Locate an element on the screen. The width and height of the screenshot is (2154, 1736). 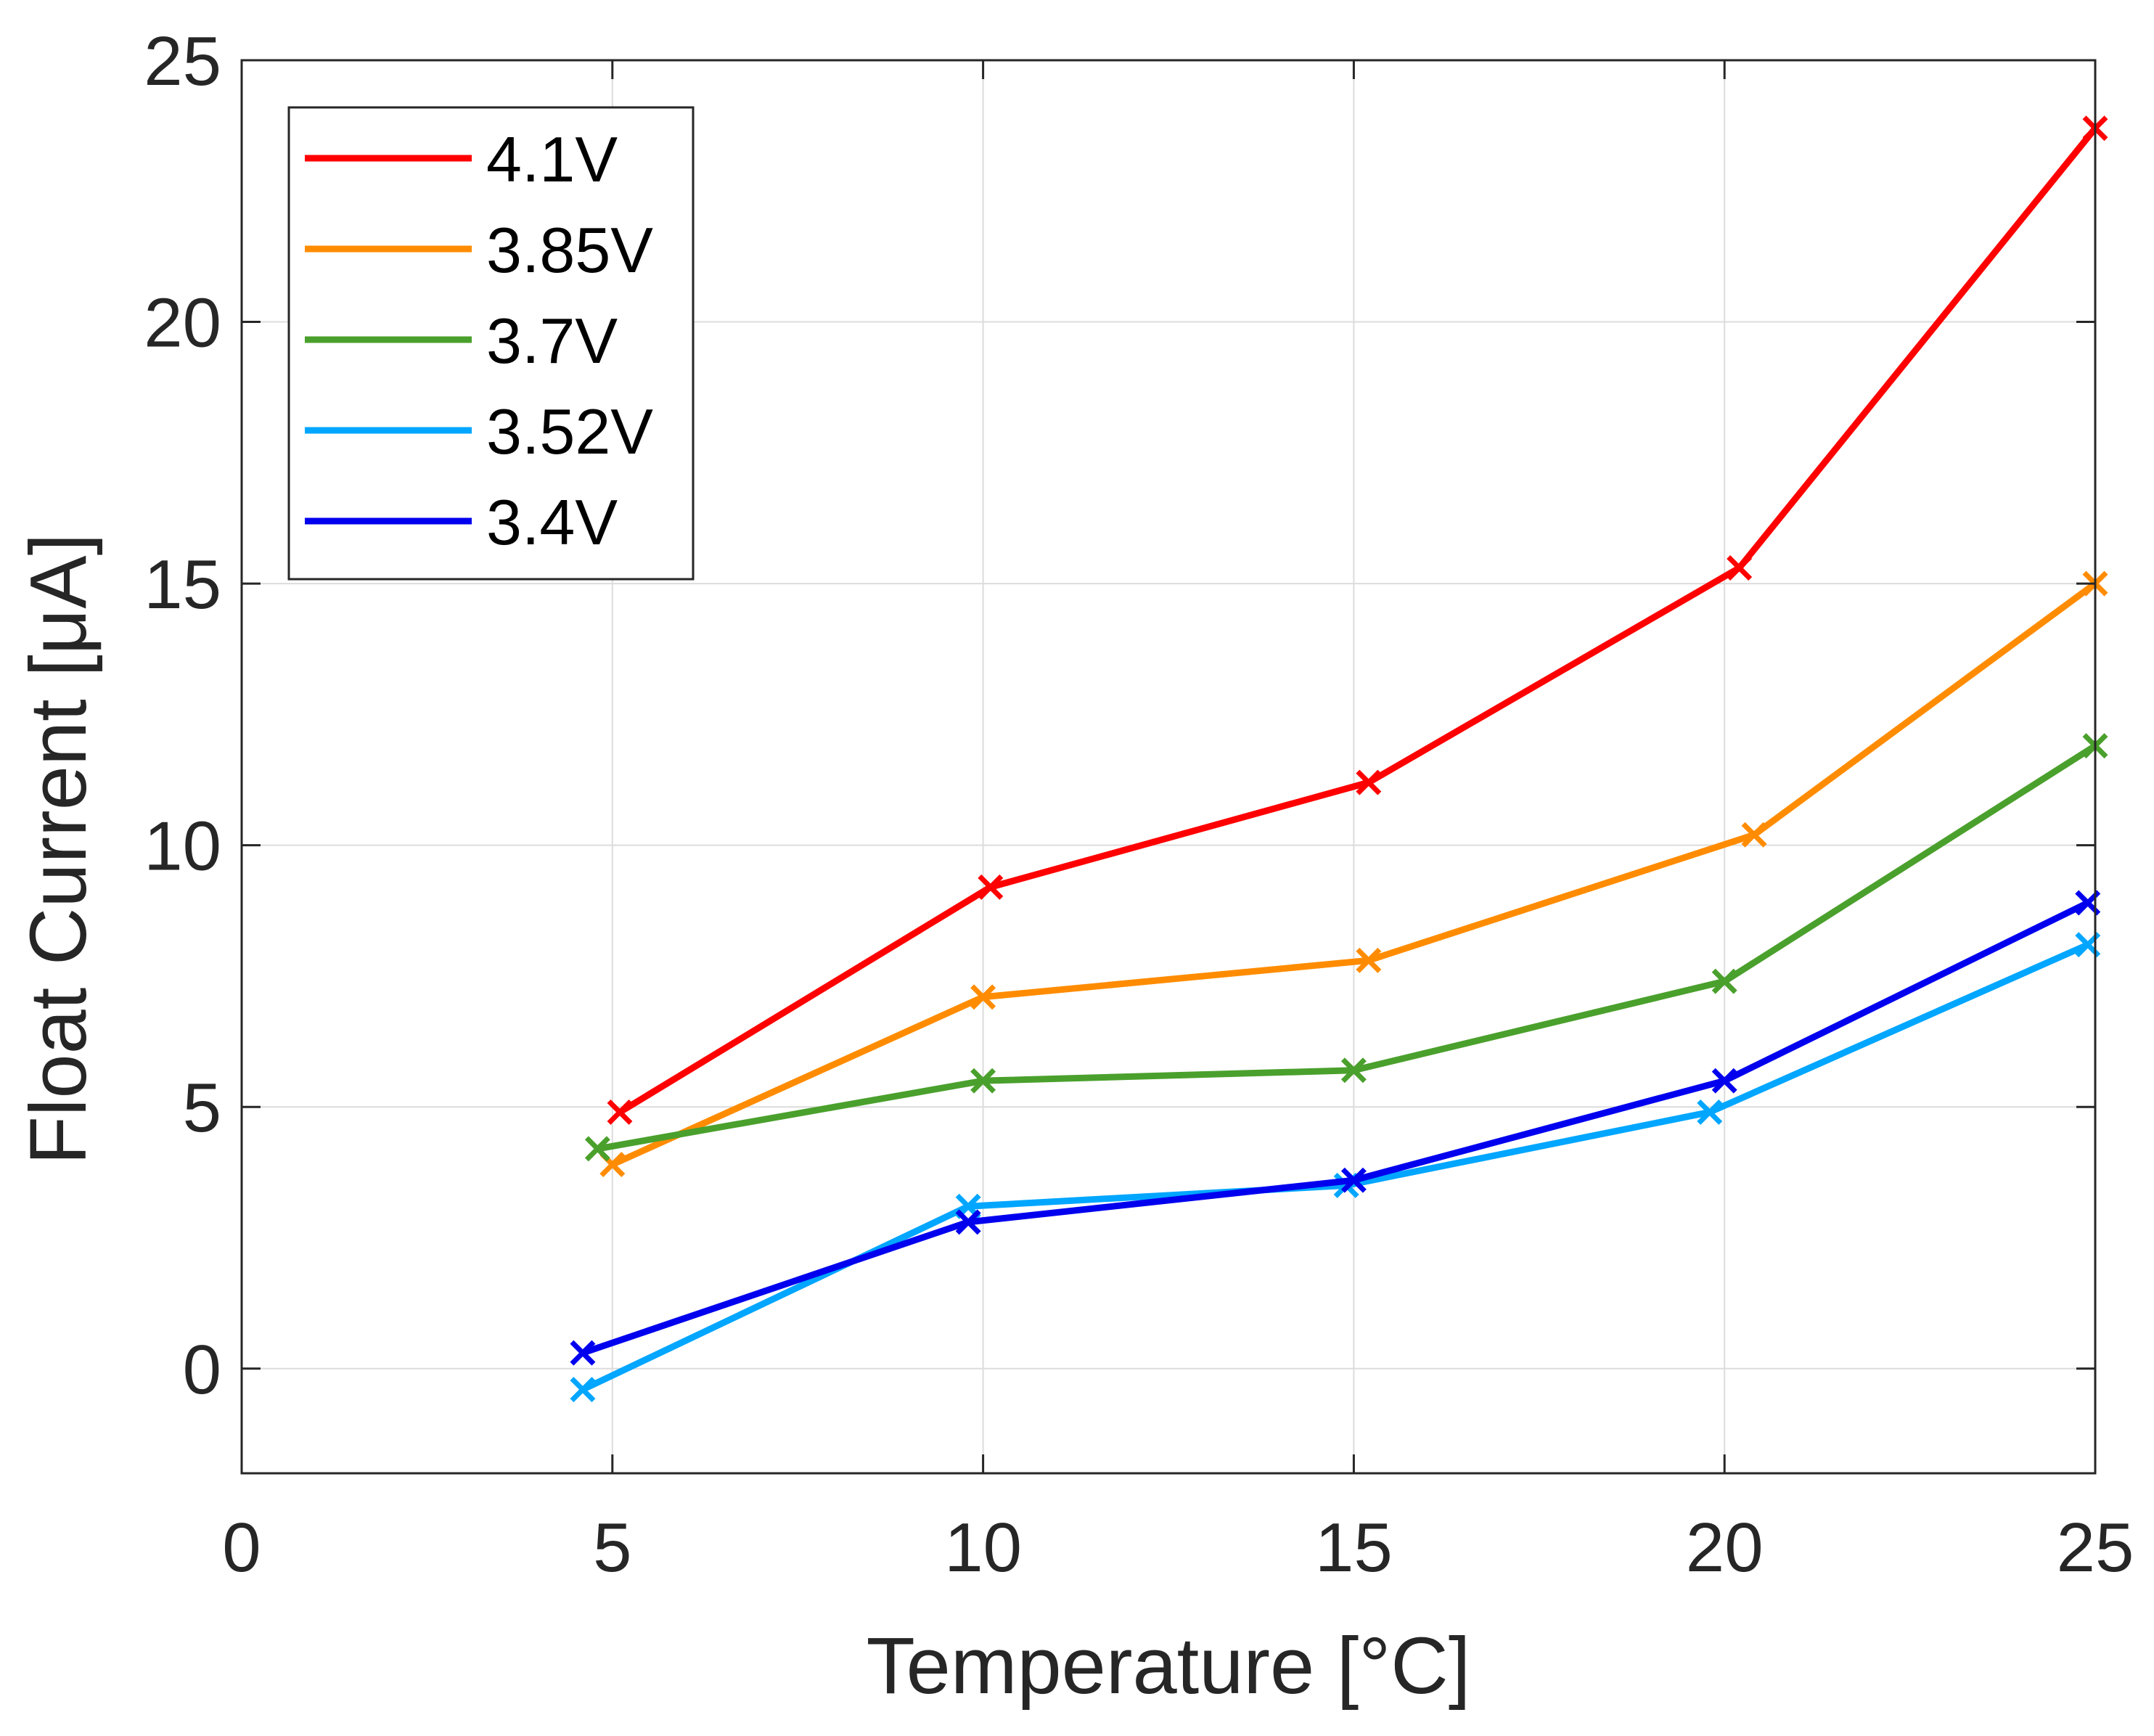
legend-label: 3.4V is located at coordinates (552, 522).